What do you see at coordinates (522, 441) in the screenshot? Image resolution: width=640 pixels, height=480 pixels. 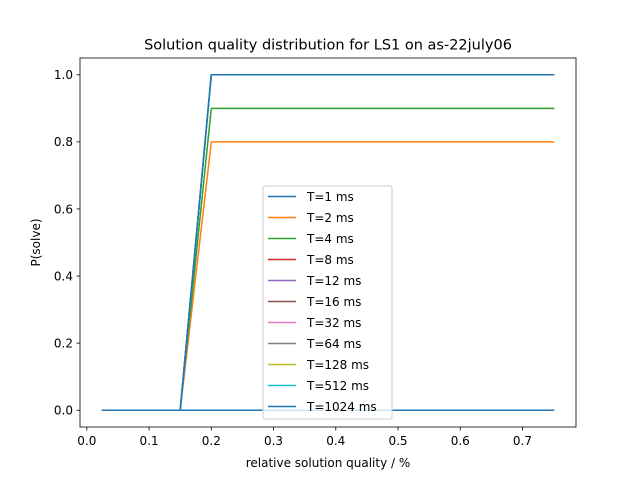 I see `x-tick-label: 0.7` at bounding box center [522, 441].